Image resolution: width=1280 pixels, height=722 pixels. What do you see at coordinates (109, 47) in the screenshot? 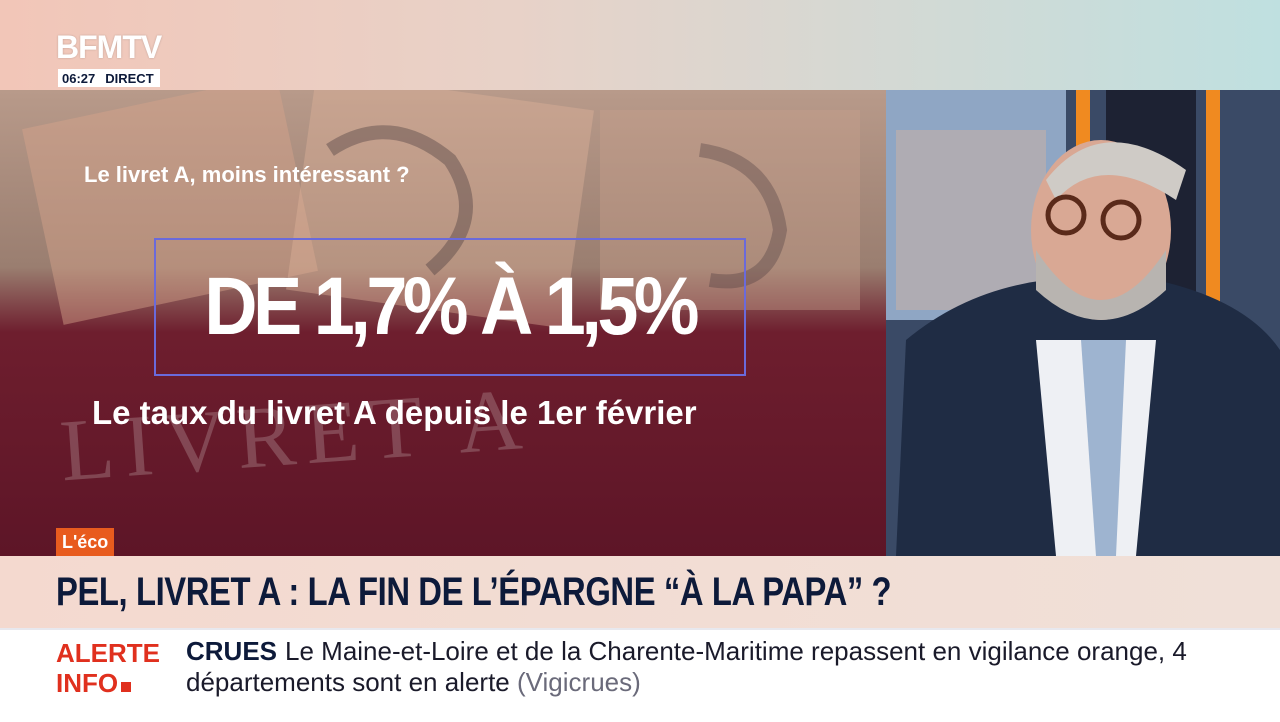
I see `channel-logo: BFMTV` at bounding box center [109, 47].